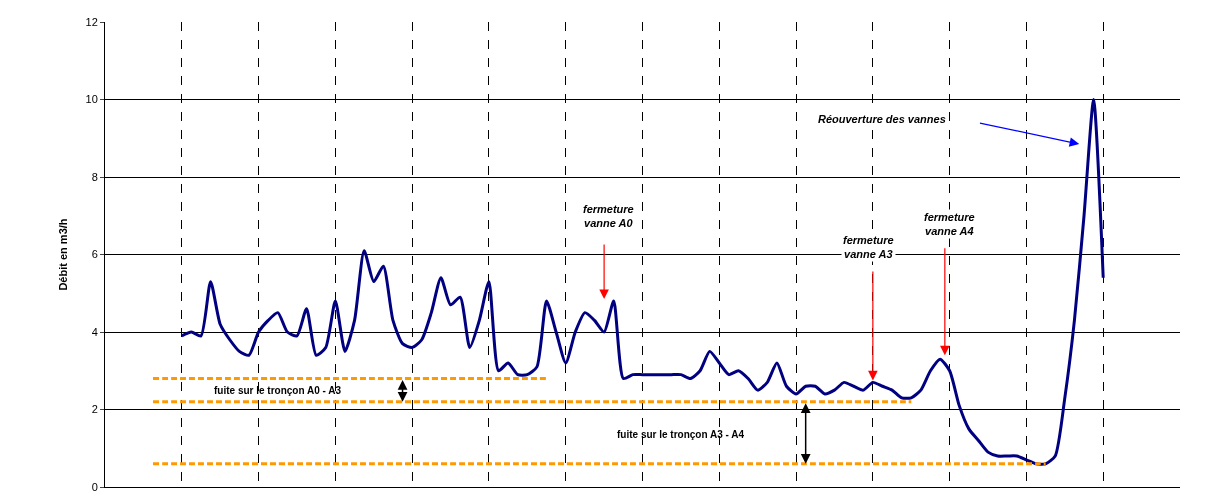  I want to click on y-tick-label: 12, so click(91, 21).